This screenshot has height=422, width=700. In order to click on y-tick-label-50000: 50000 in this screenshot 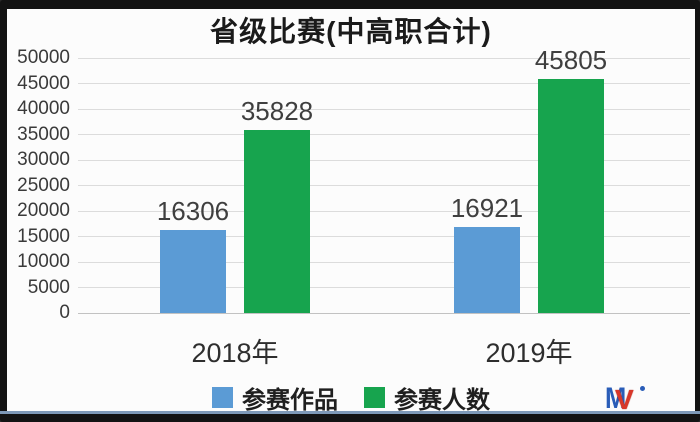, I will do `click(43, 57)`.